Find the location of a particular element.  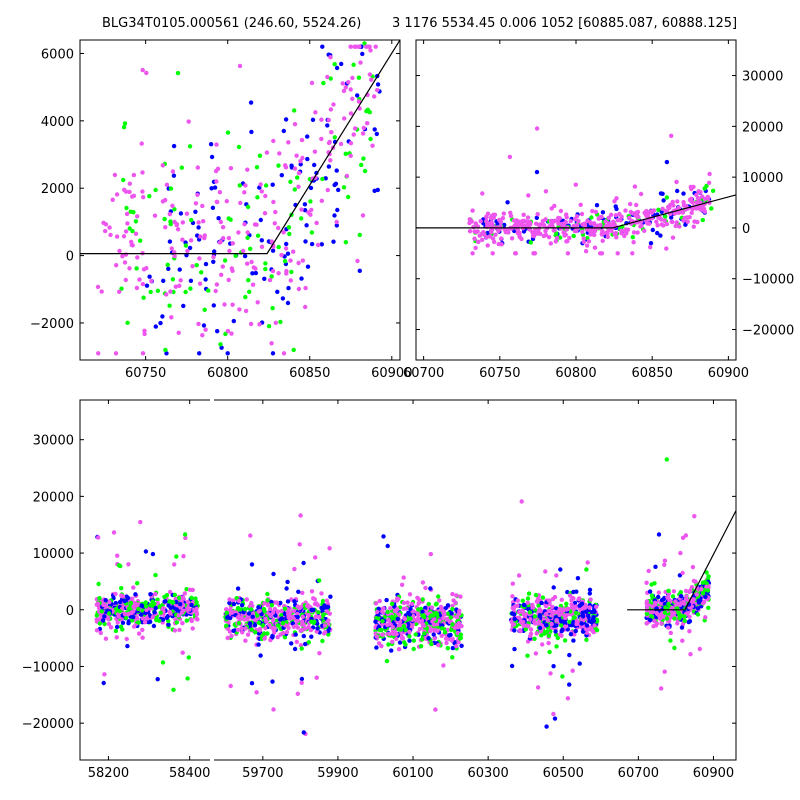

x-tick-label: 60900 is located at coordinates (713, 773).